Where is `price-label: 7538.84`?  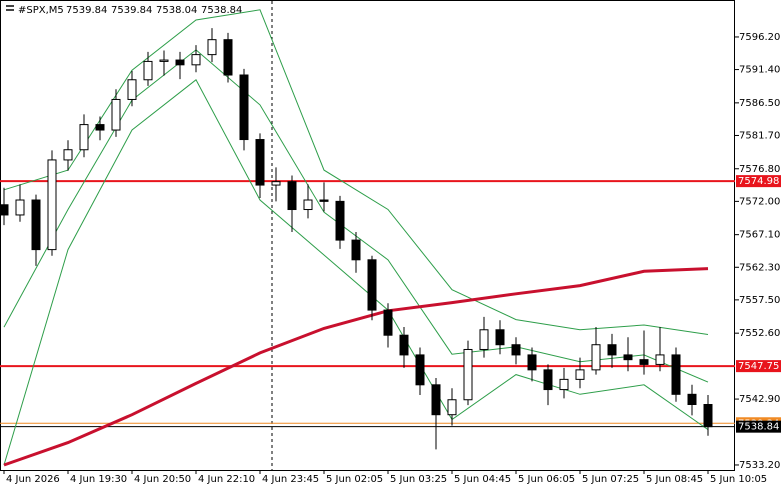 price-label: 7538.84 is located at coordinates (758, 427).